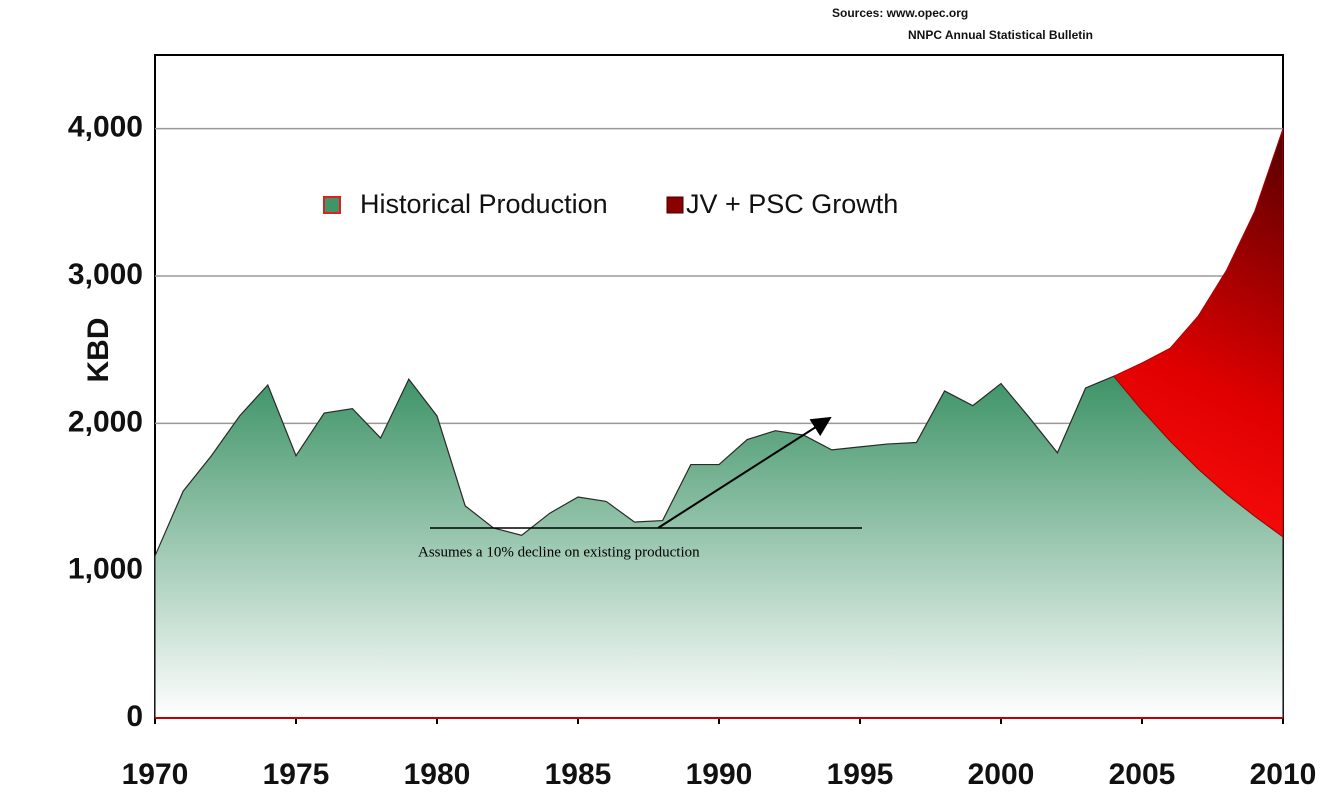 The image size is (1337, 796). I want to click on x-tick-label: 1980, so click(437, 774).